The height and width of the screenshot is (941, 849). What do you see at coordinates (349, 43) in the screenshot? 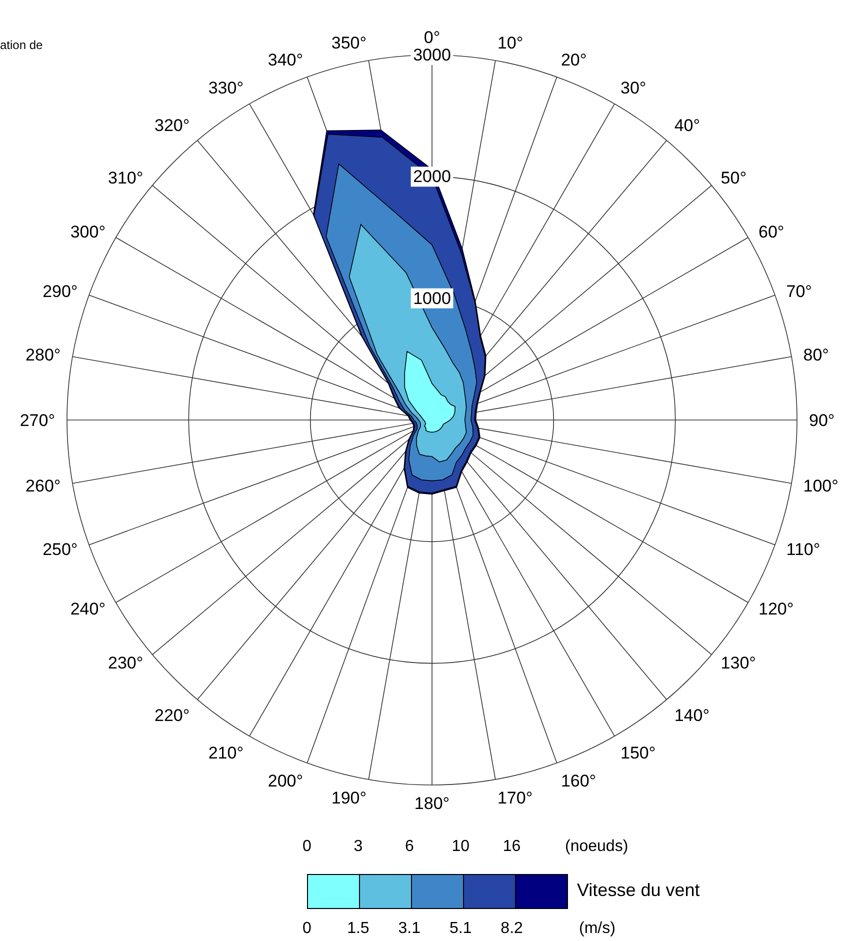
I see `spoke-label: 350°` at bounding box center [349, 43].